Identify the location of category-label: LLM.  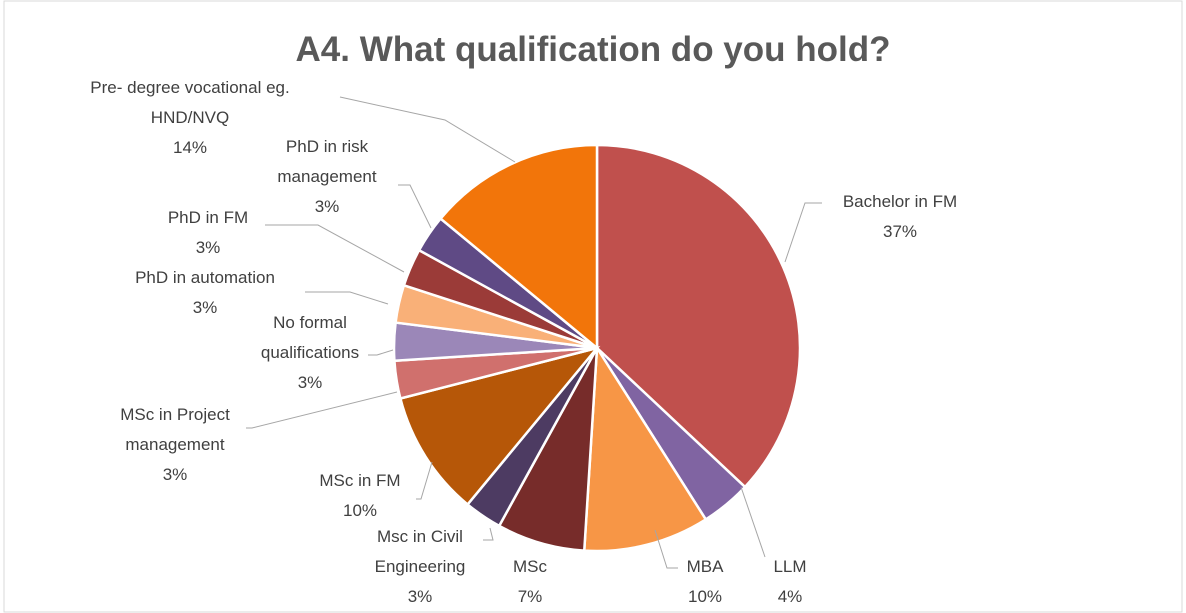
(790, 566).